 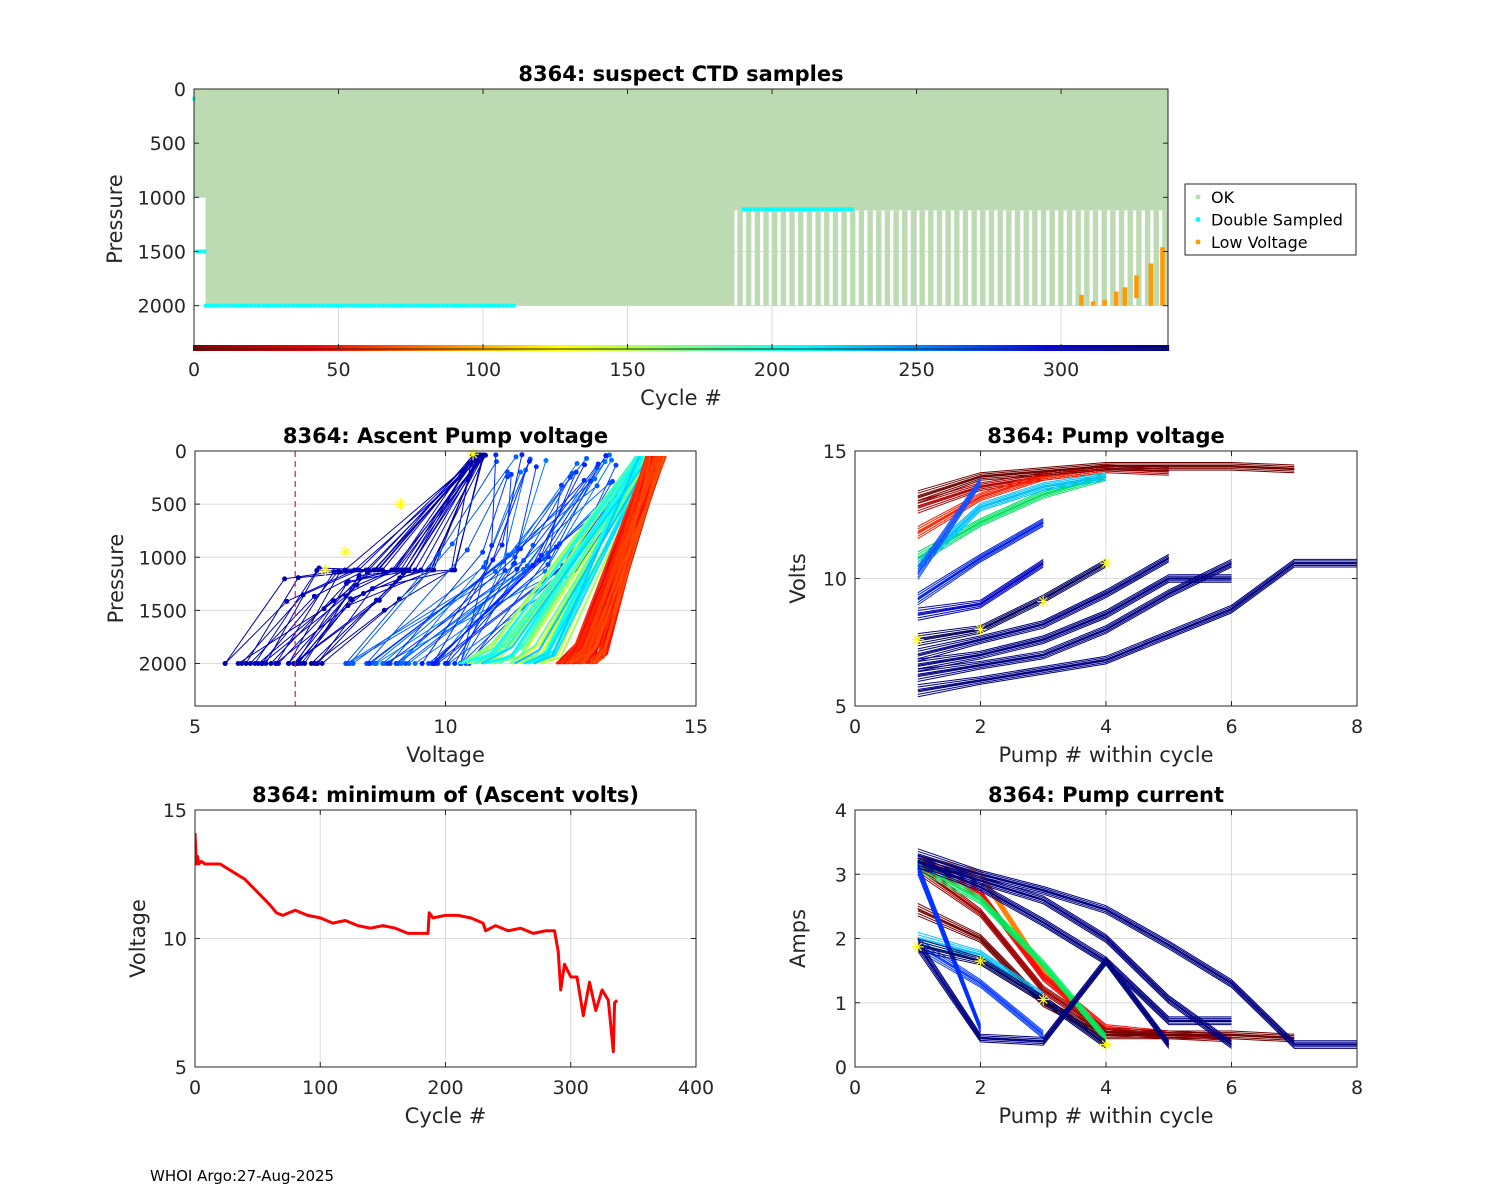 I want to click on footer-stamp: WHOI Argo:27-Aug-2025, so click(x=242, y=1176).